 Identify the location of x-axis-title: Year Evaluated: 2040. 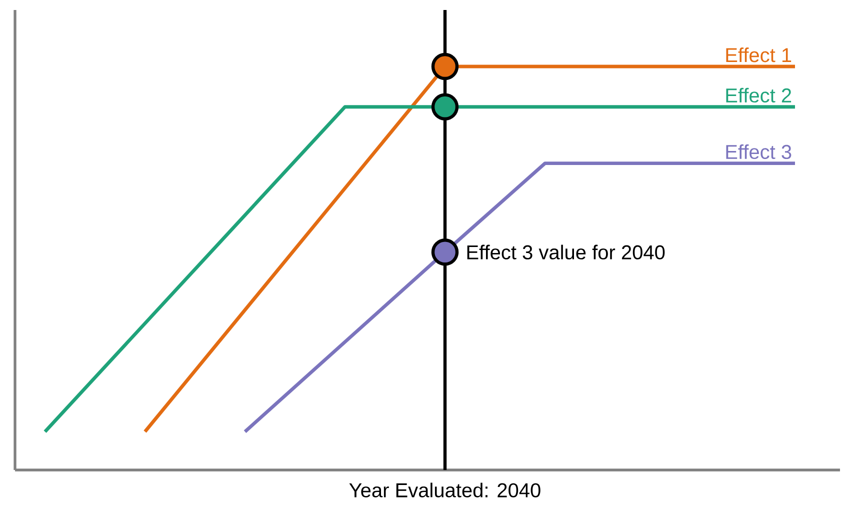
(444, 490).